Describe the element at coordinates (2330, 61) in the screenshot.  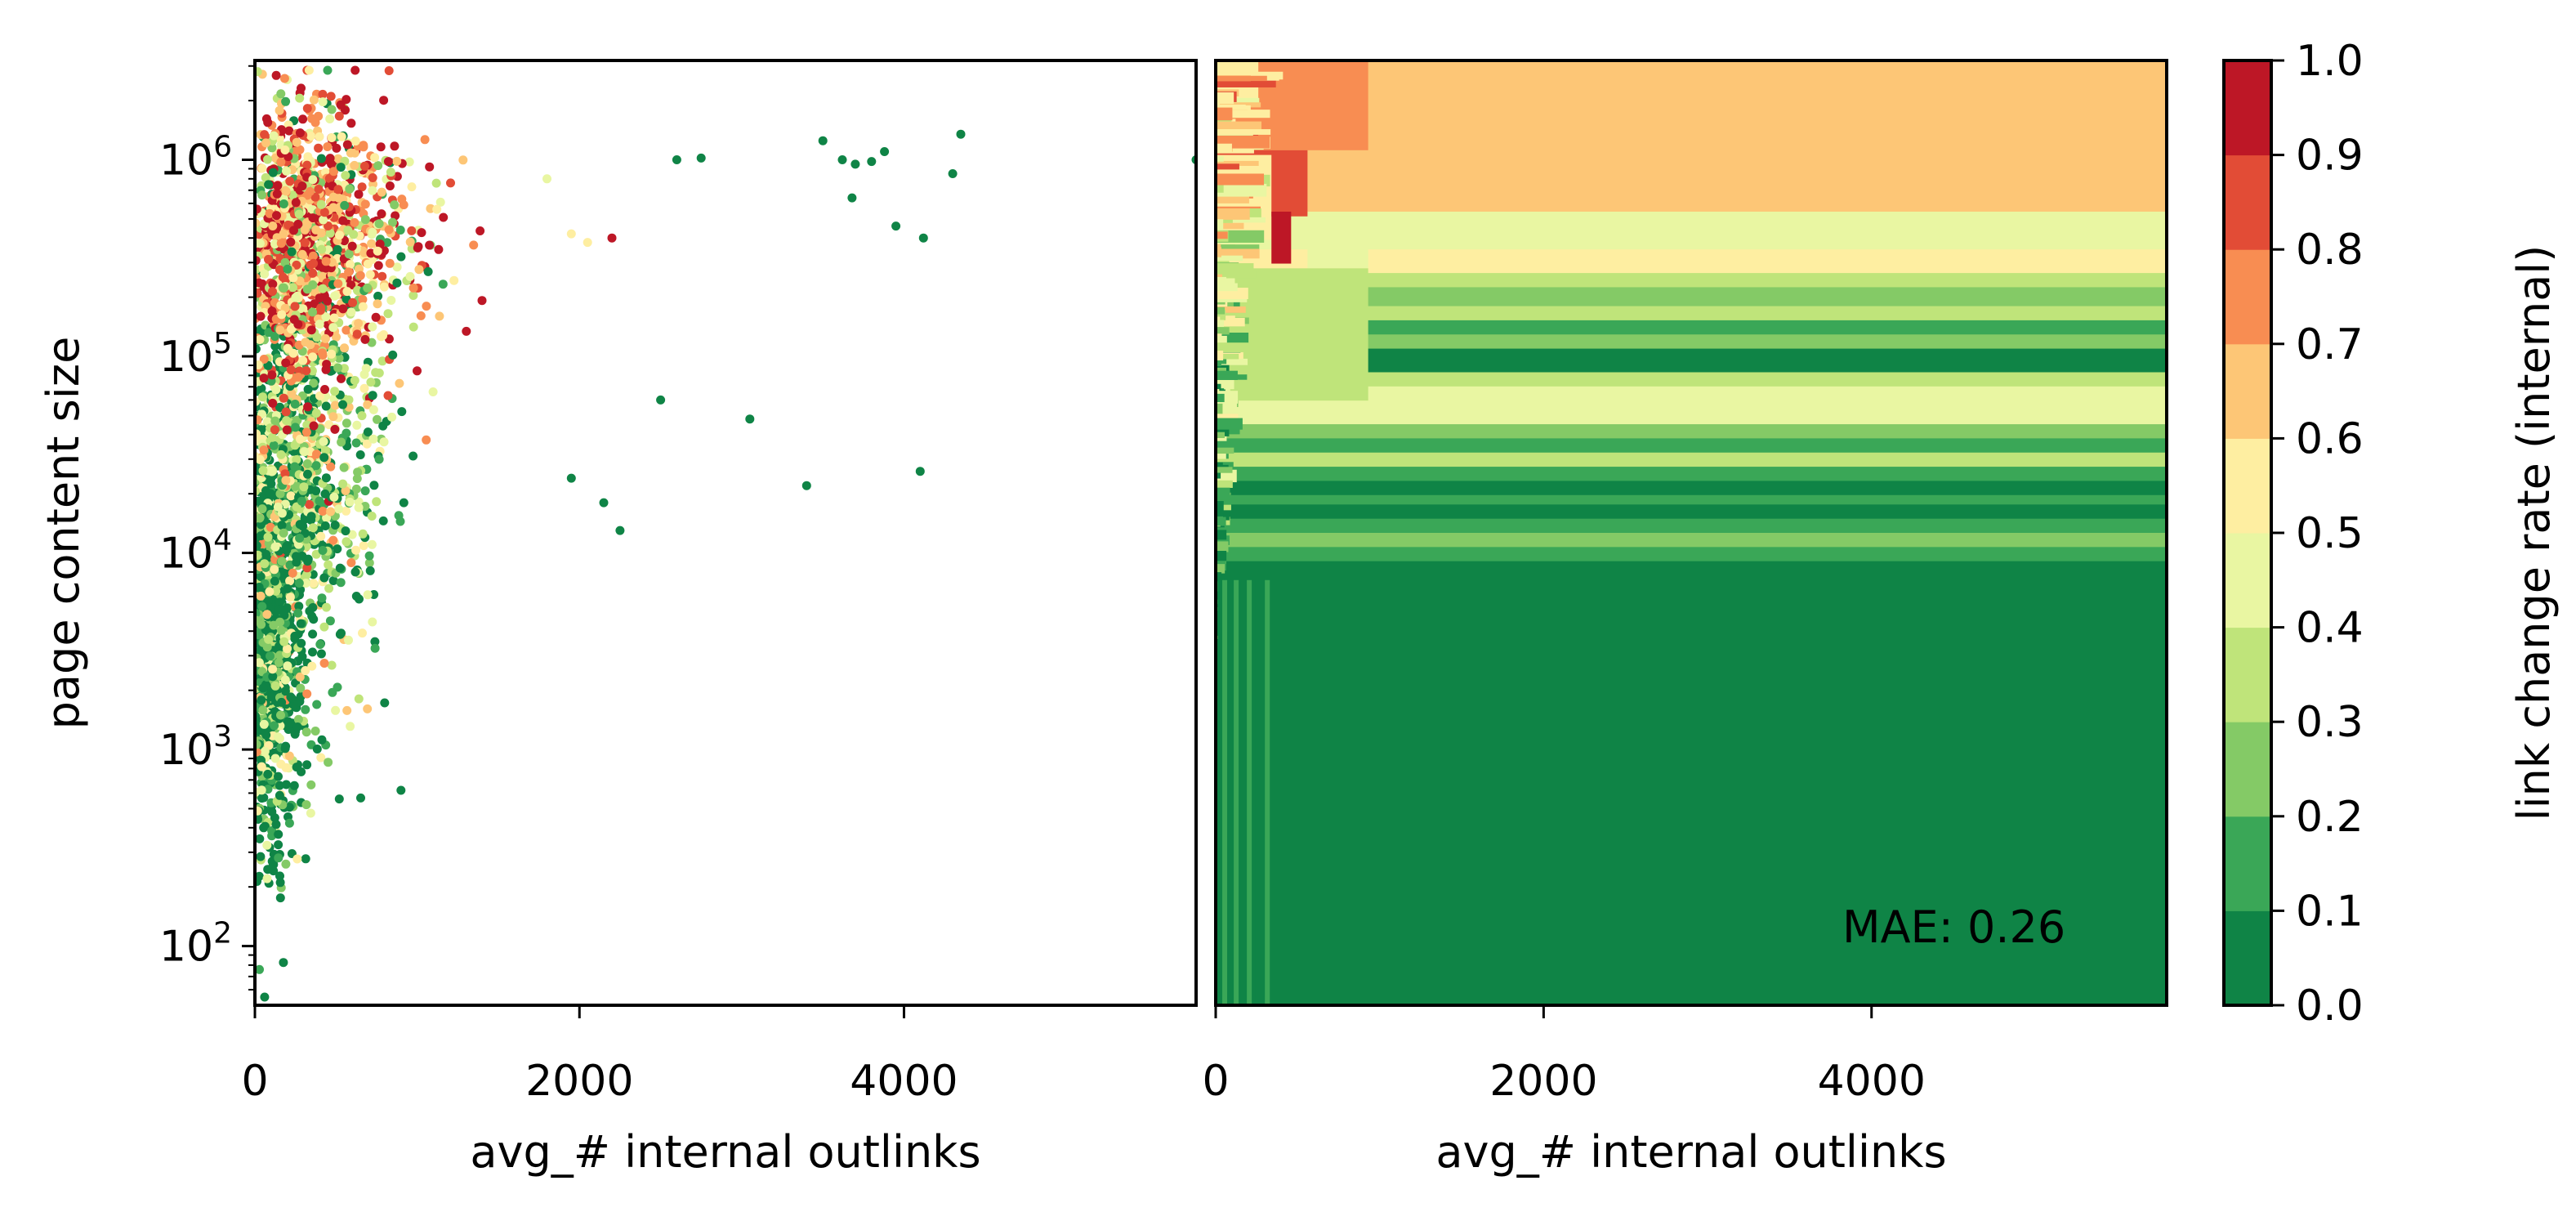
I see `colorbar-tick-label: 1.0` at that location.